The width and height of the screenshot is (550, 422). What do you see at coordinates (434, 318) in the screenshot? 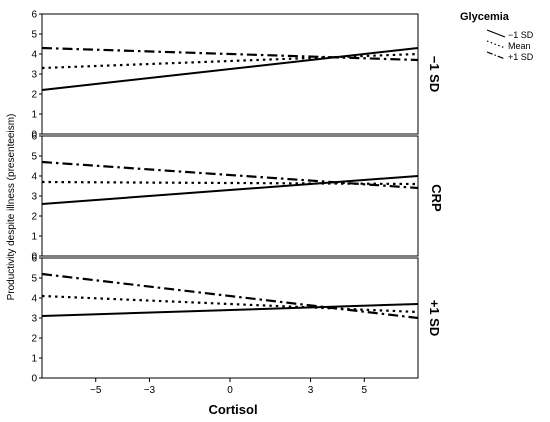
I see `panel-label: +1 SD` at bounding box center [434, 318].